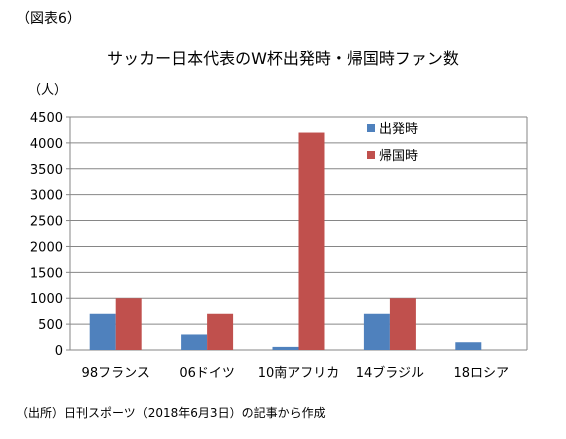 The image size is (566, 439). I want to click on x-tick-label: 14ブラジル, so click(390, 373).